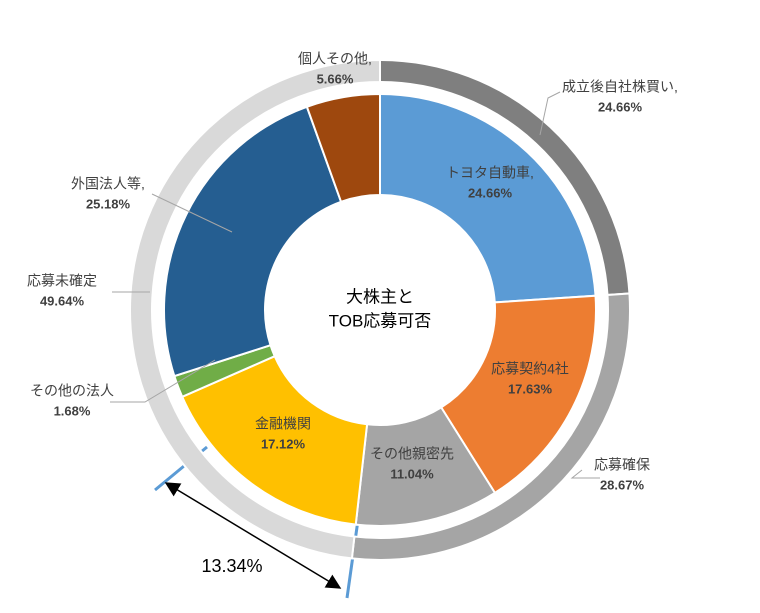 This screenshot has width=760, height=613. Describe the element at coordinates (530, 388) in the screenshot. I see `label-value: 17.63%` at that location.